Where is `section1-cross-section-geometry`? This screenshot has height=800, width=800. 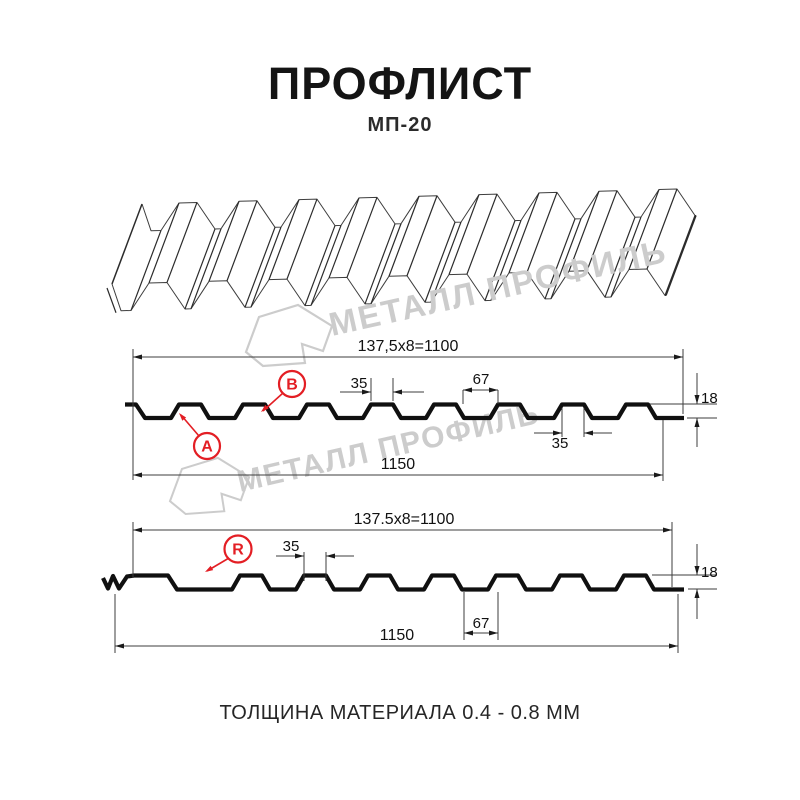 section1-cross-section-geometry is located at coordinates (421, 415).